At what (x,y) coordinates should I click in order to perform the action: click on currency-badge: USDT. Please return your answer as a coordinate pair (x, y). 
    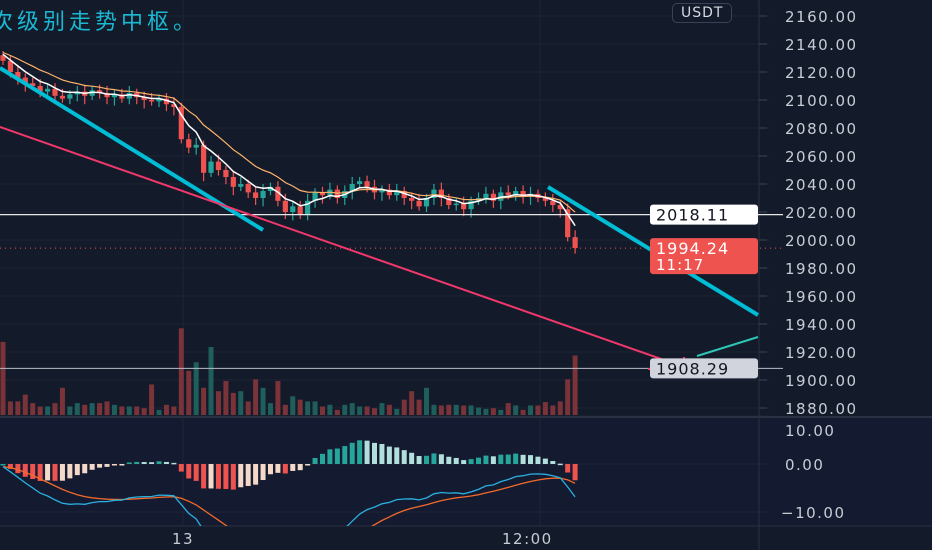
    Looking at the image, I should click on (702, 13).